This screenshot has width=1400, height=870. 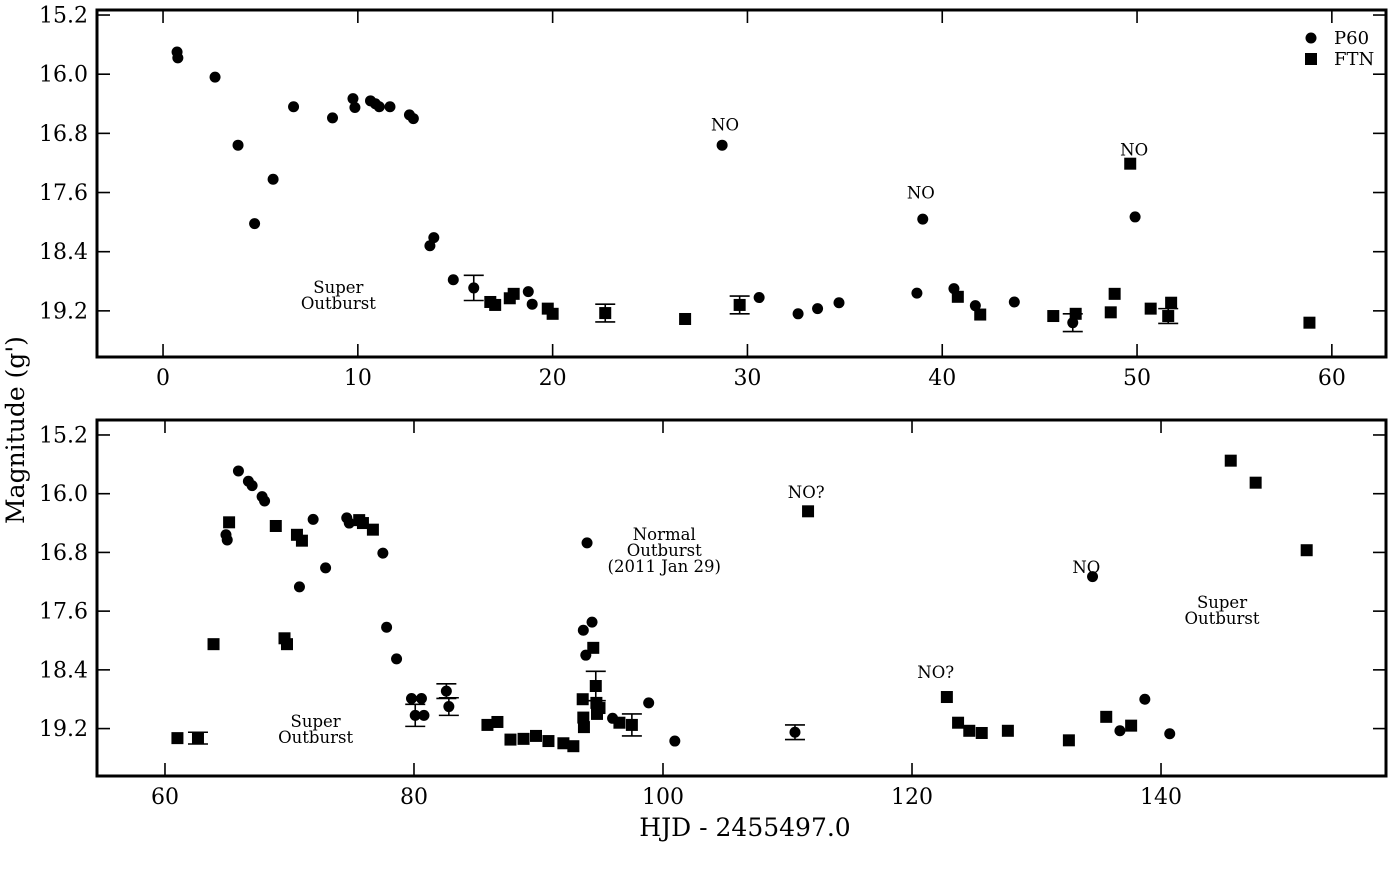 I want to click on x-tick-label: 60, so click(x=1332, y=378).